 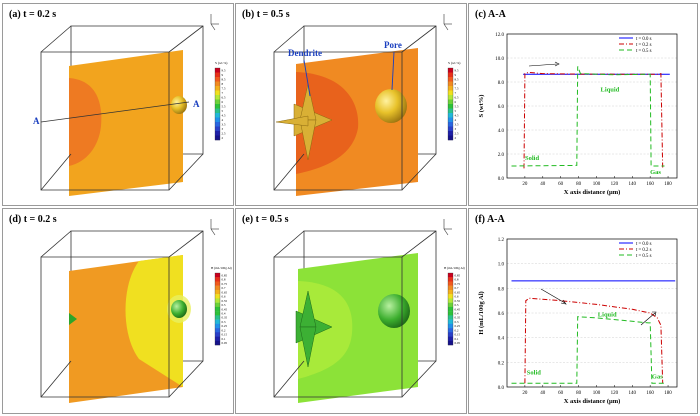 What do you see at coordinates (304, 122) in the screenshot?
I see `dendrite-shape` at bounding box center [304, 122].